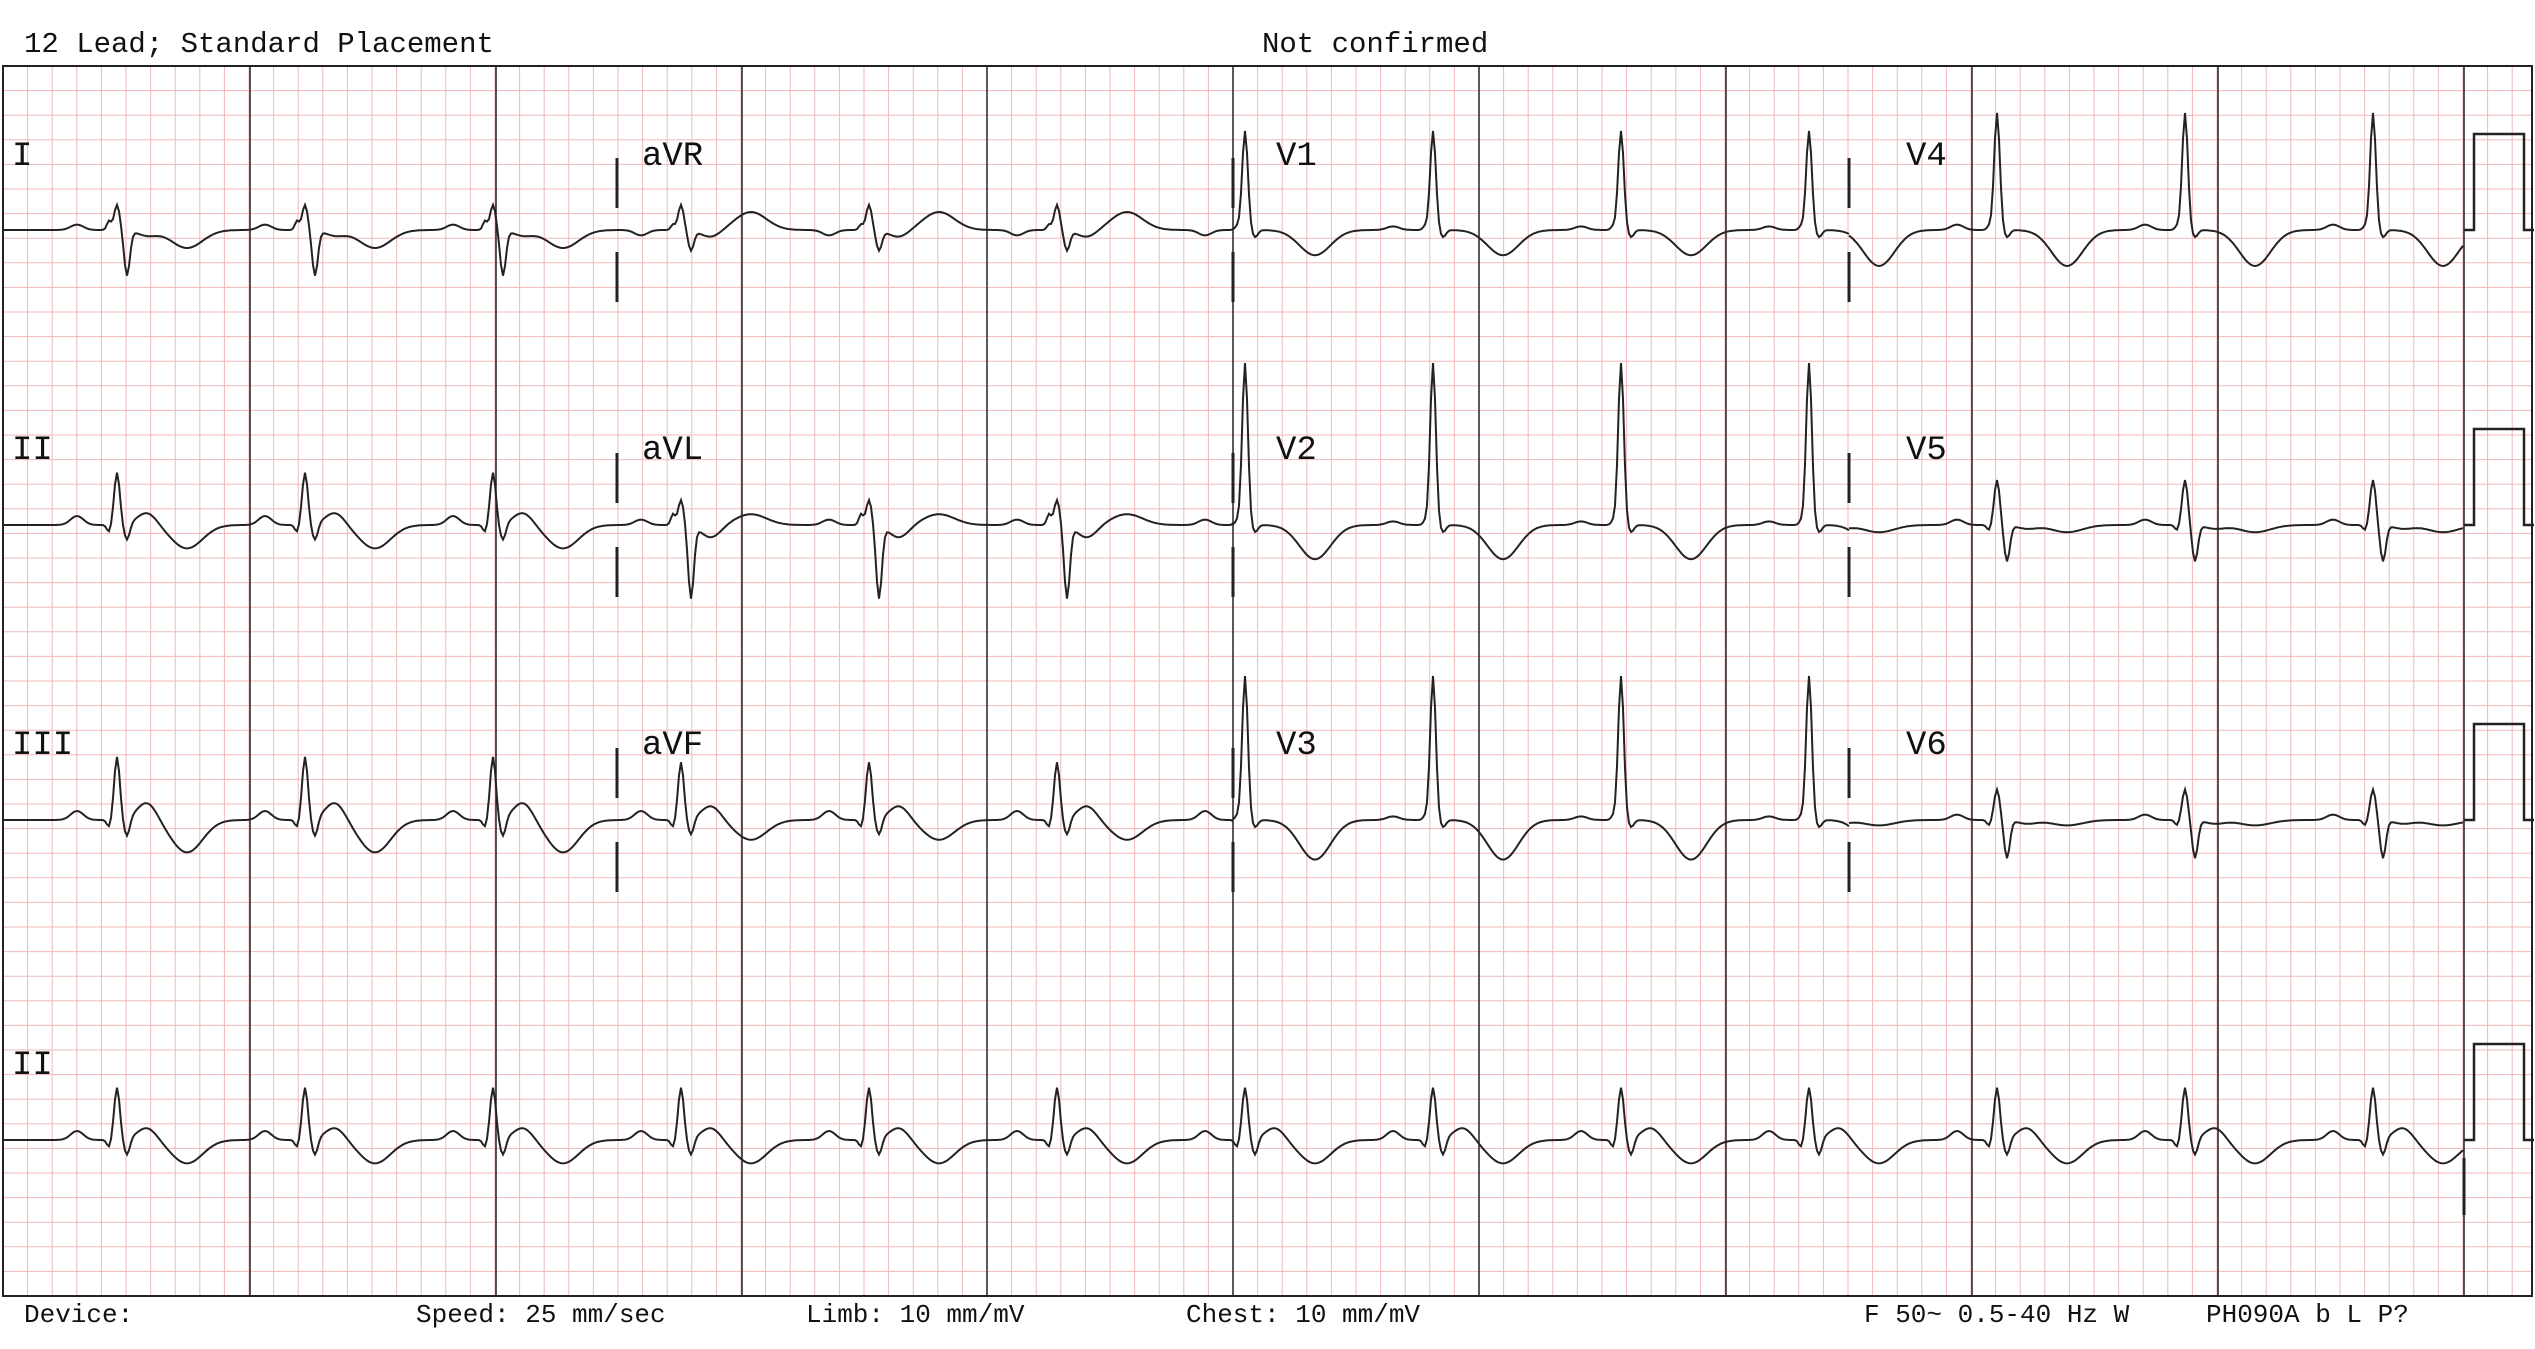  I want to click on lead-label-ii: II, so click(32, 451).